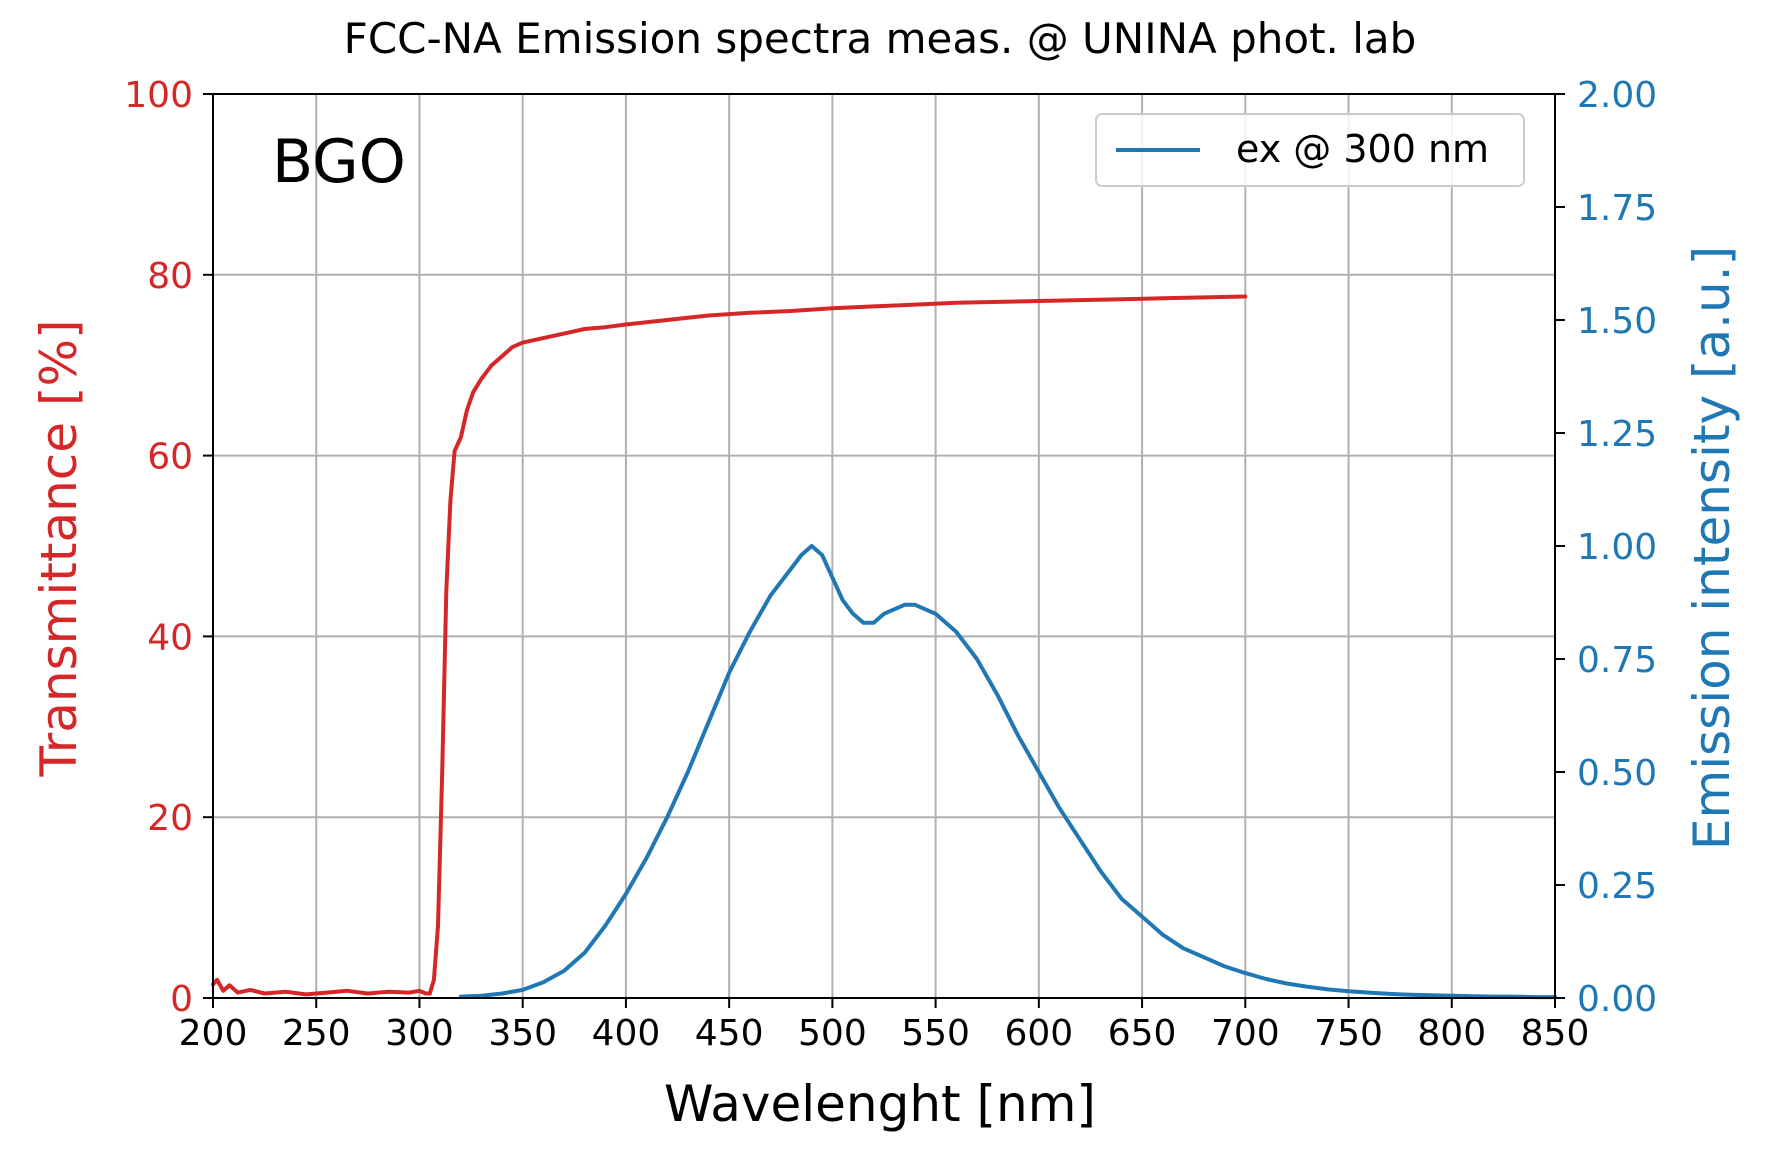 The image size is (1766, 1163). What do you see at coordinates (1348, 1033) in the screenshot?
I see `x-tick-label: 750` at bounding box center [1348, 1033].